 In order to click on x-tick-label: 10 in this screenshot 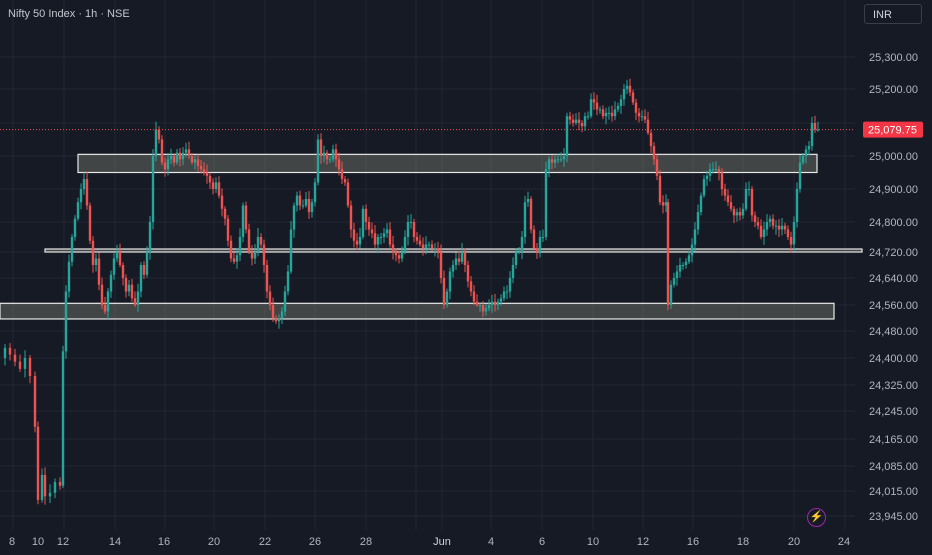, I will do `click(38, 542)`.